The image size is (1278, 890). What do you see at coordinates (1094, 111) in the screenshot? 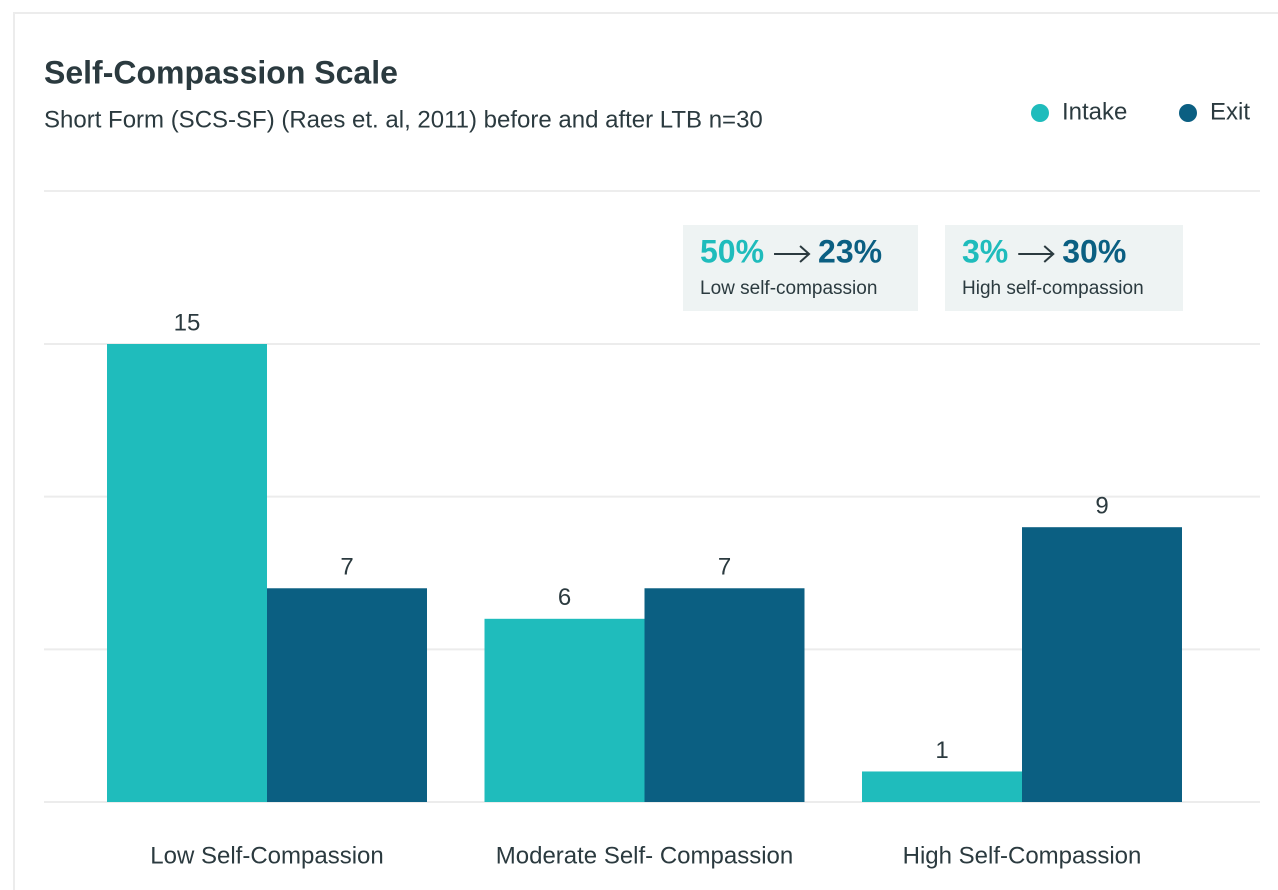
I see `legend-label: Intake` at bounding box center [1094, 111].